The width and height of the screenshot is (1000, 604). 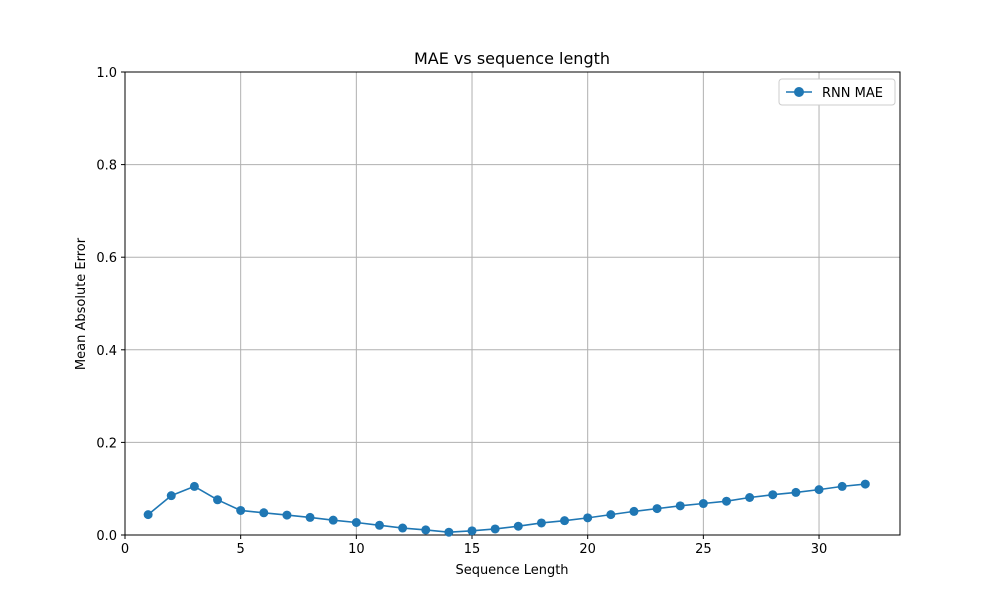 I want to click on legend: RNN MAE, so click(x=837, y=92).